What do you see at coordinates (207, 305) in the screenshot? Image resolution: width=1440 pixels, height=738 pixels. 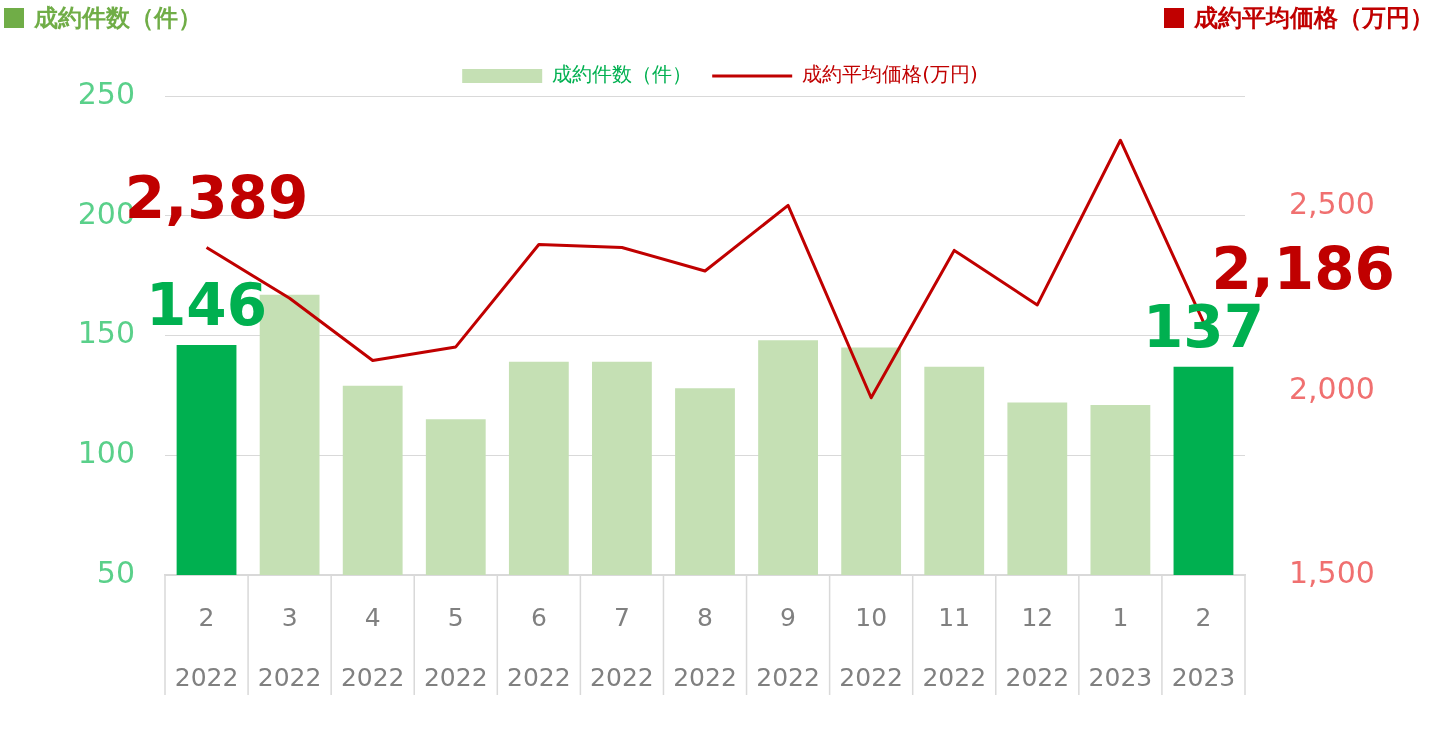 I see `data-label: 146` at bounding box center [207, 305].